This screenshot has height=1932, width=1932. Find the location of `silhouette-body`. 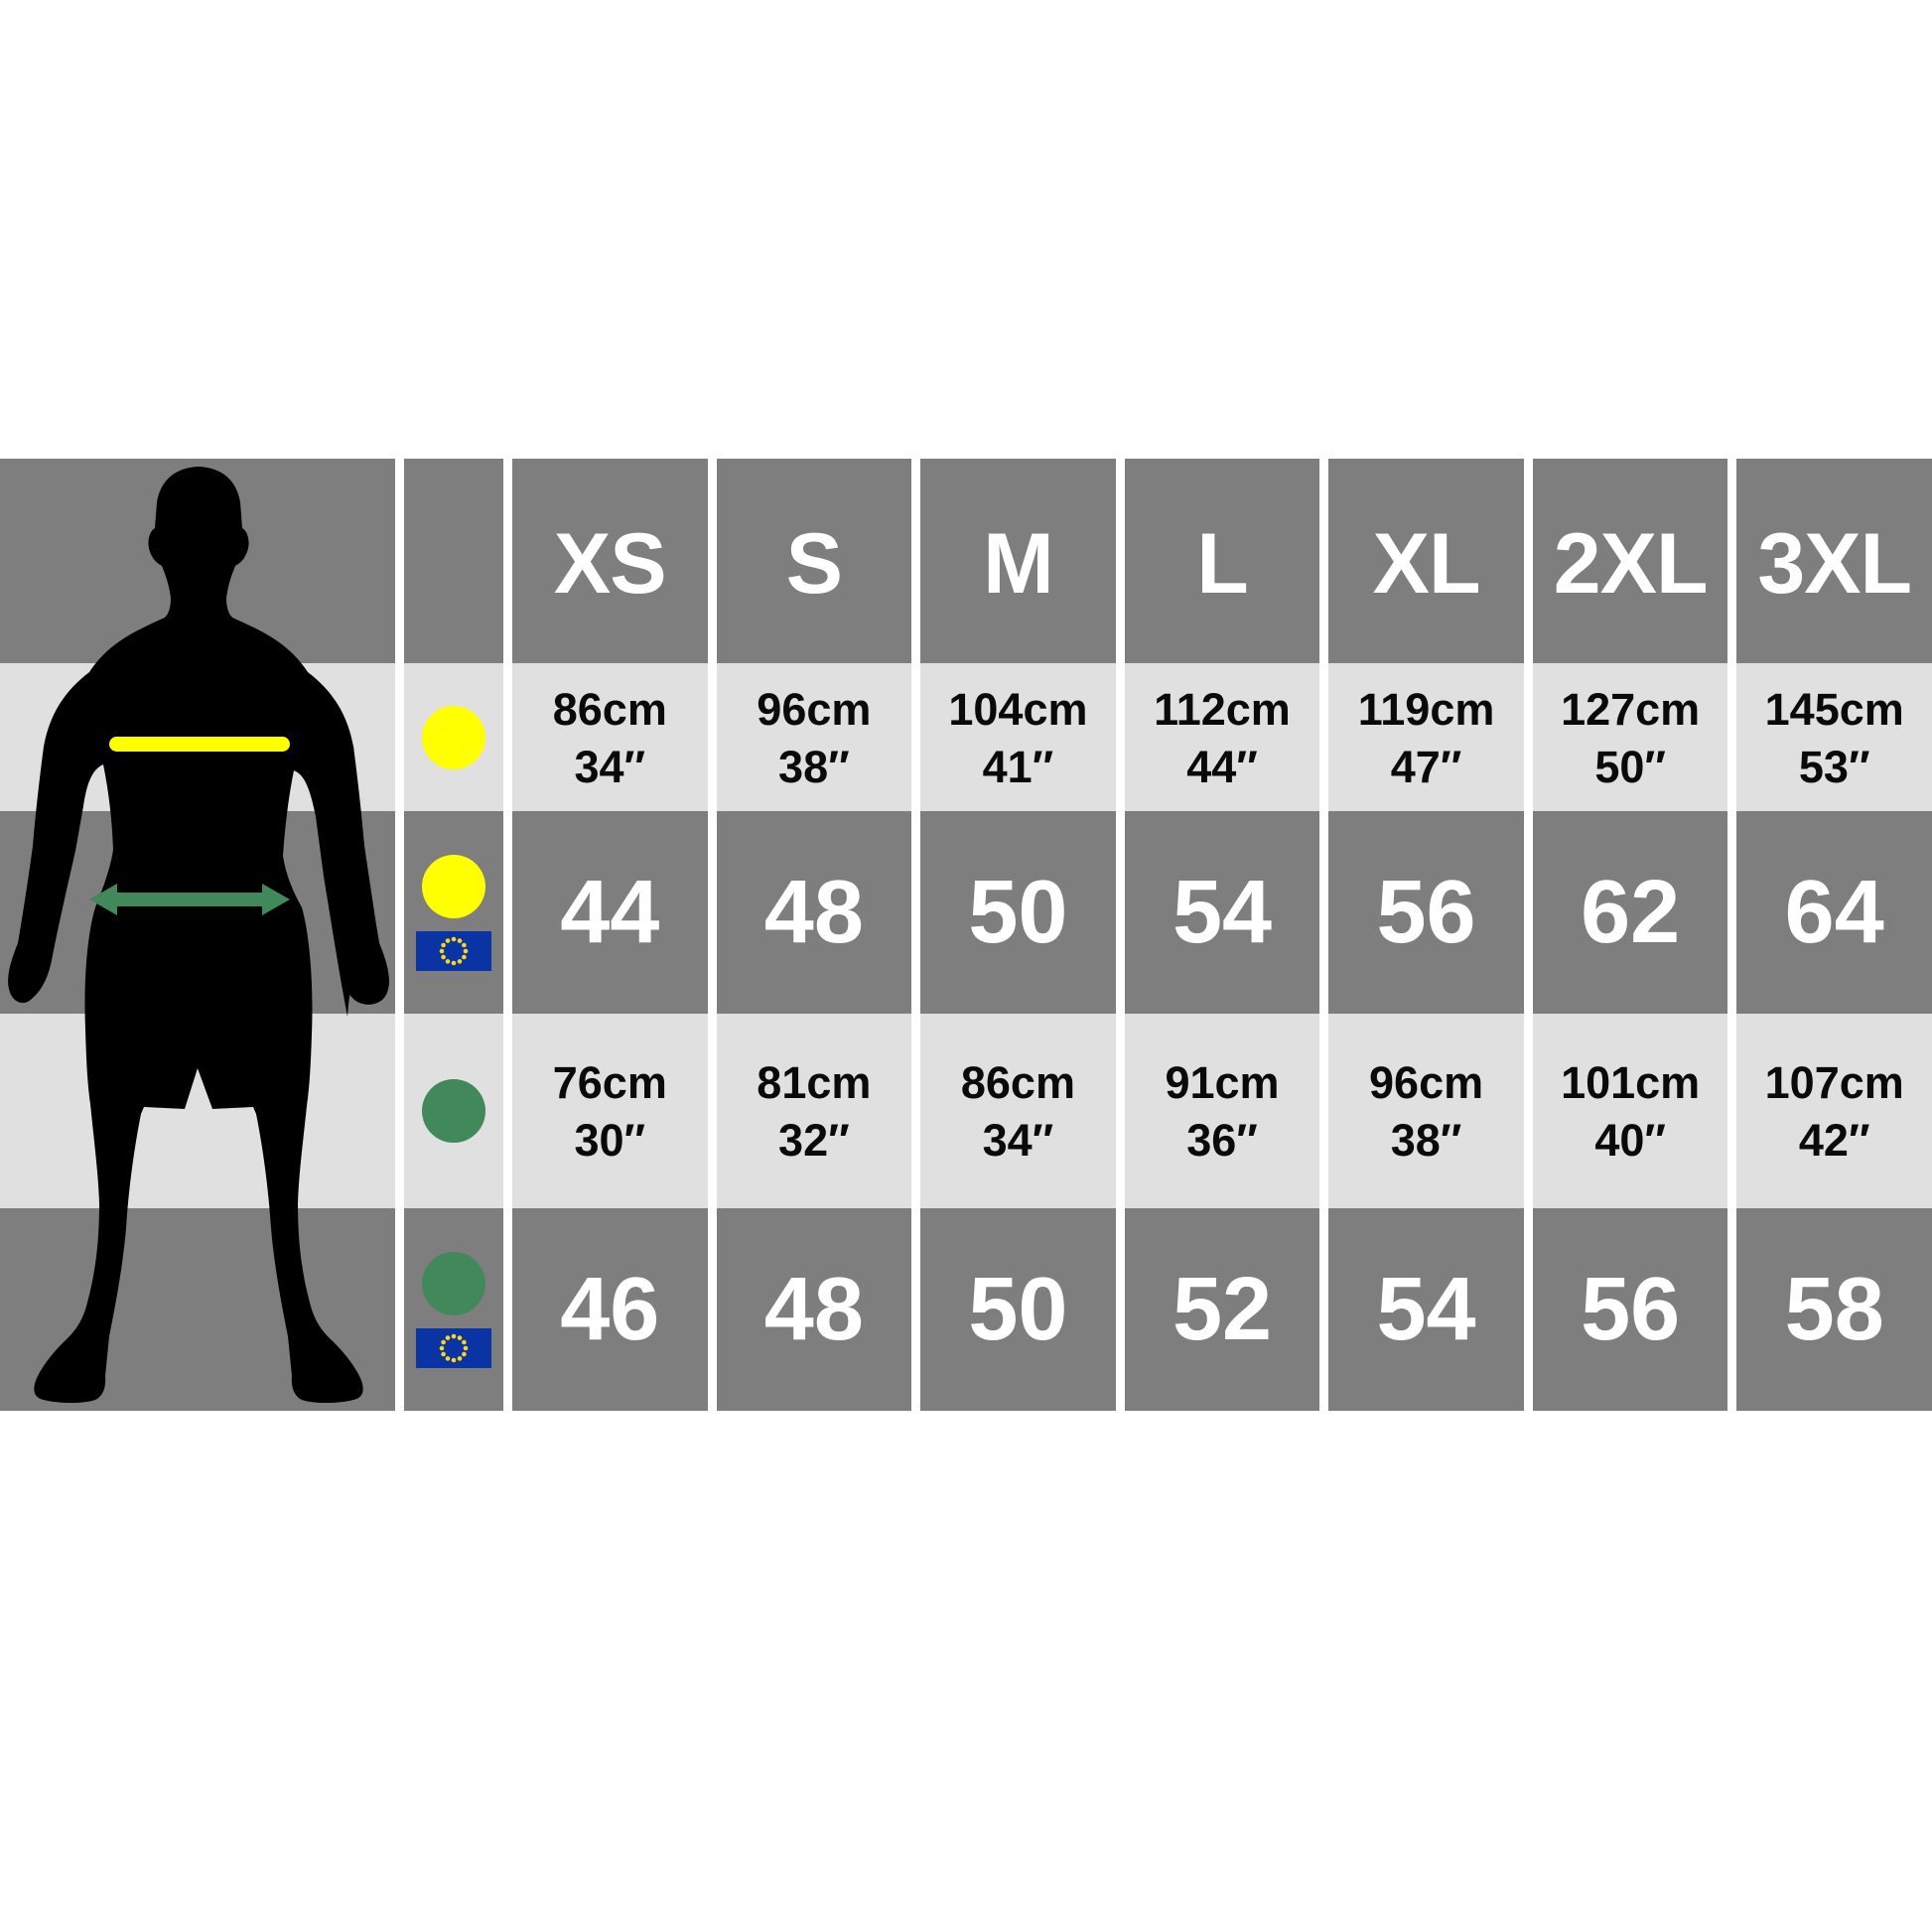

silhouette-body is located at coordinates (199, 935).